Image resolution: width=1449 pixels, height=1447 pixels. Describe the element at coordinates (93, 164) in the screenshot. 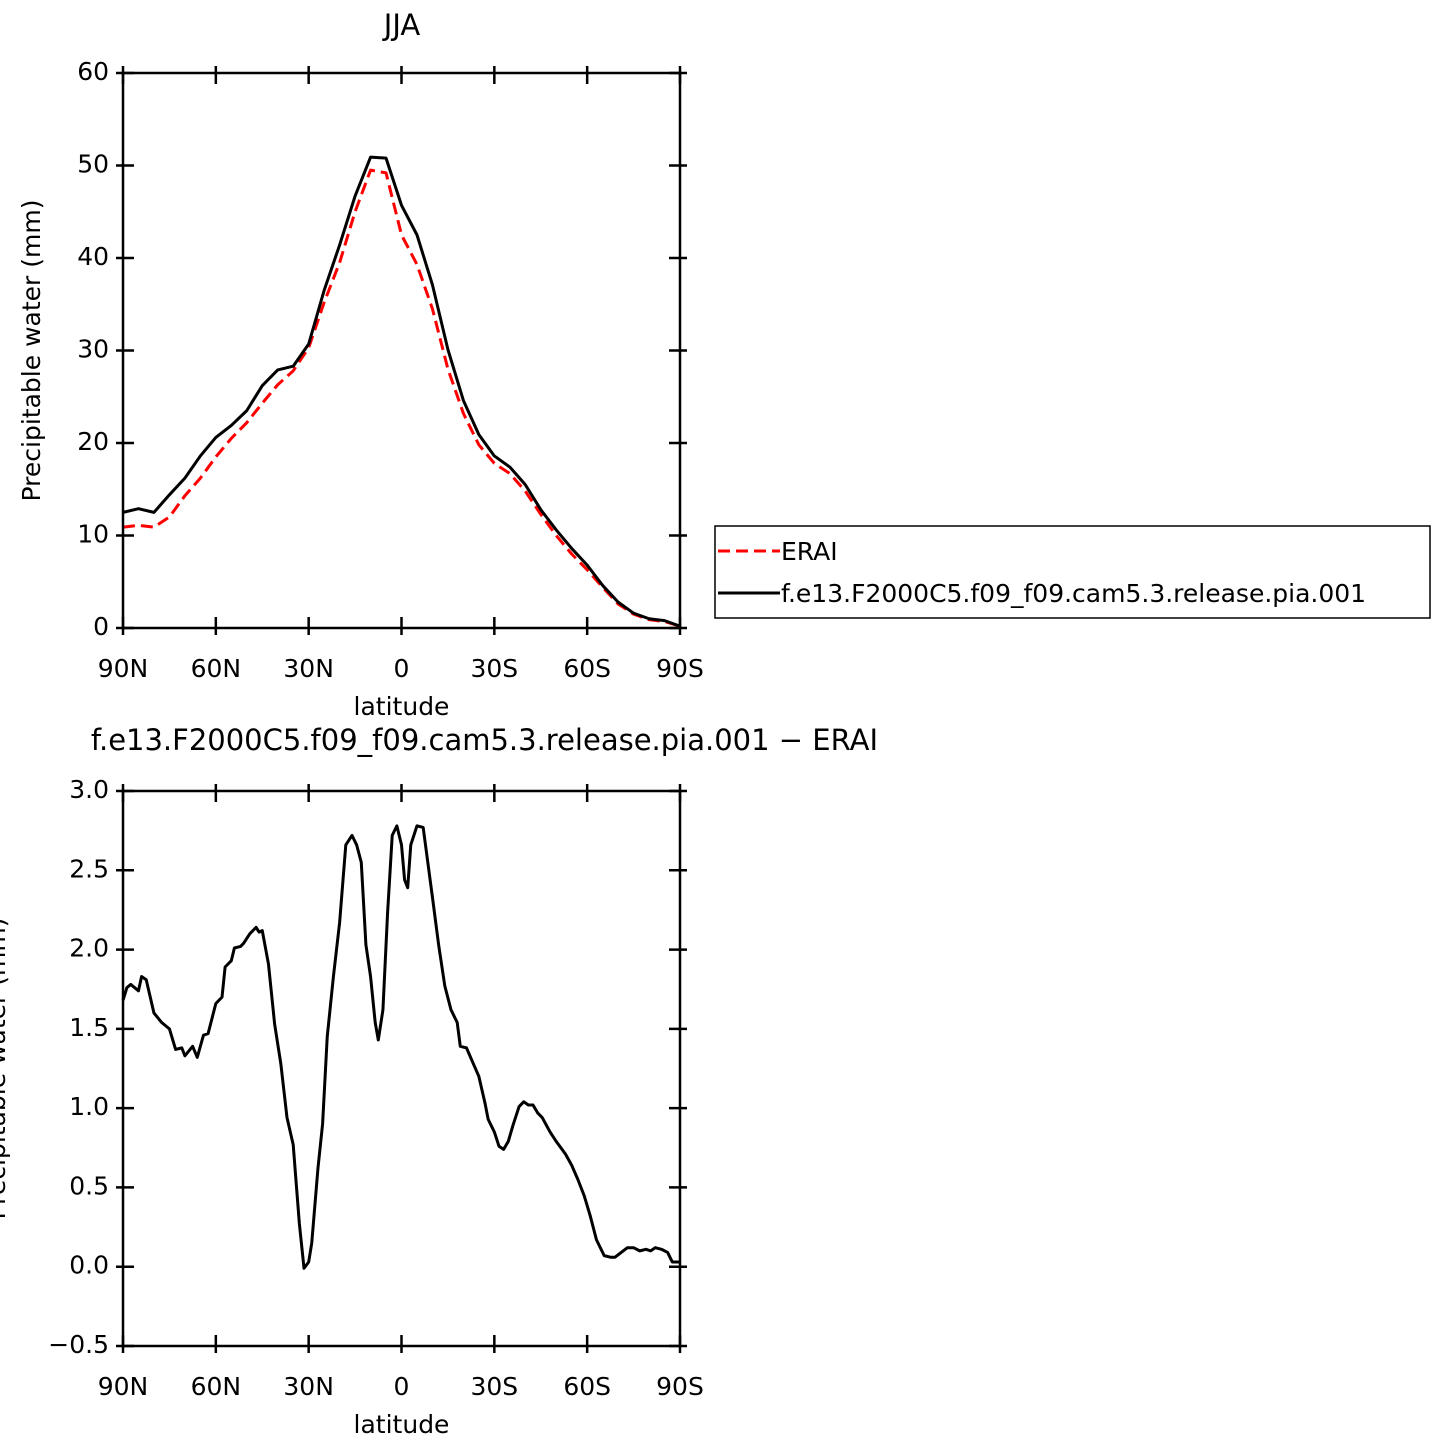

I see `y-tick-label: 50` at that location.